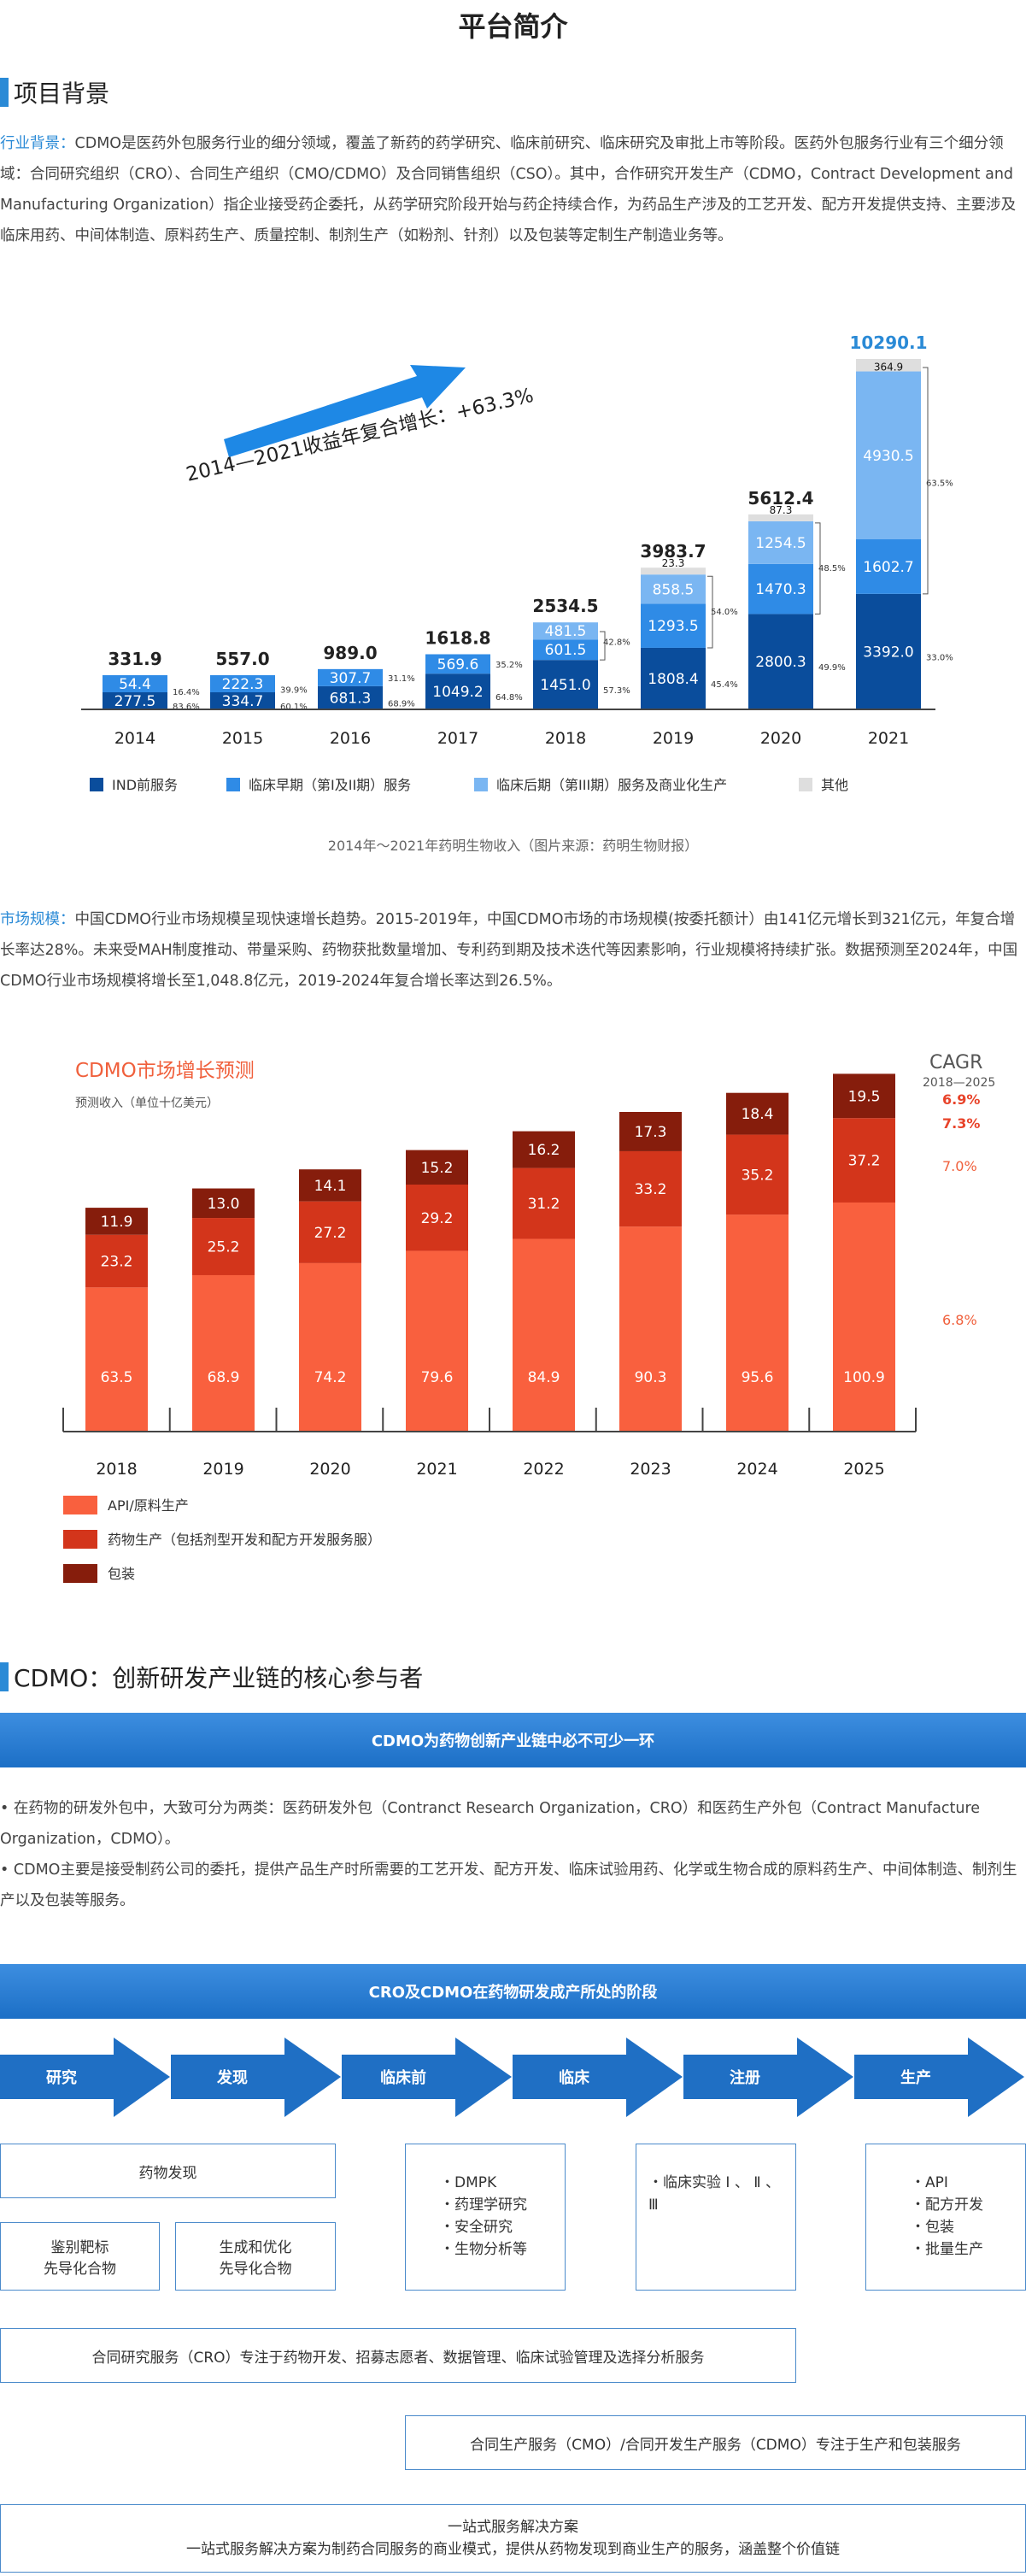  Describe the element at coordinates (758, 1377) in the screenshot. I see `chart2-value-label: 95.6` at that location.